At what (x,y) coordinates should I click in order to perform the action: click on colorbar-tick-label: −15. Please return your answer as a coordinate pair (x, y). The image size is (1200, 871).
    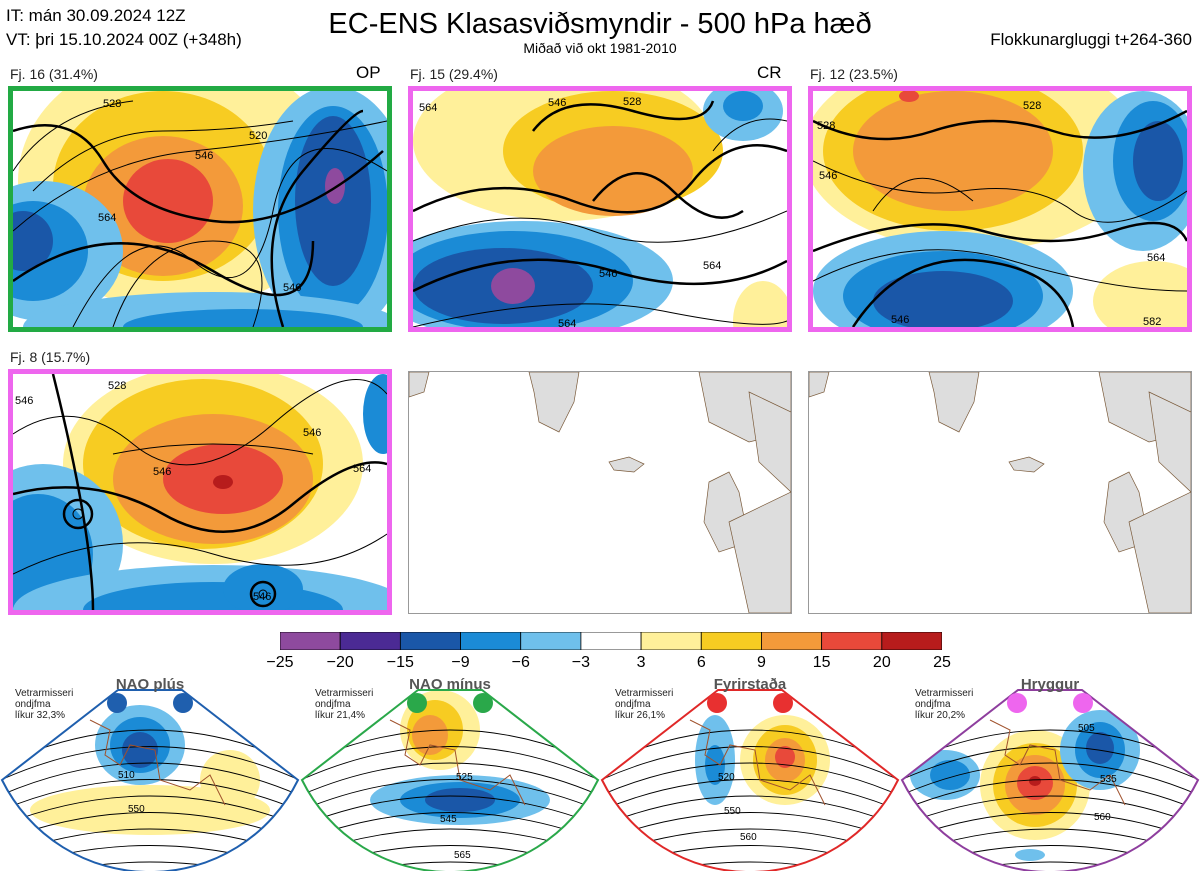
    Looking at the image, I should click on (400, 662).